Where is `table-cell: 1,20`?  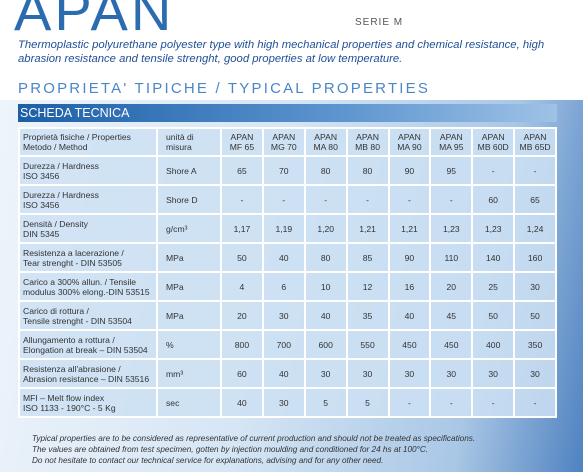
table-cell: 1,20 is located at coordinates (325, 228).